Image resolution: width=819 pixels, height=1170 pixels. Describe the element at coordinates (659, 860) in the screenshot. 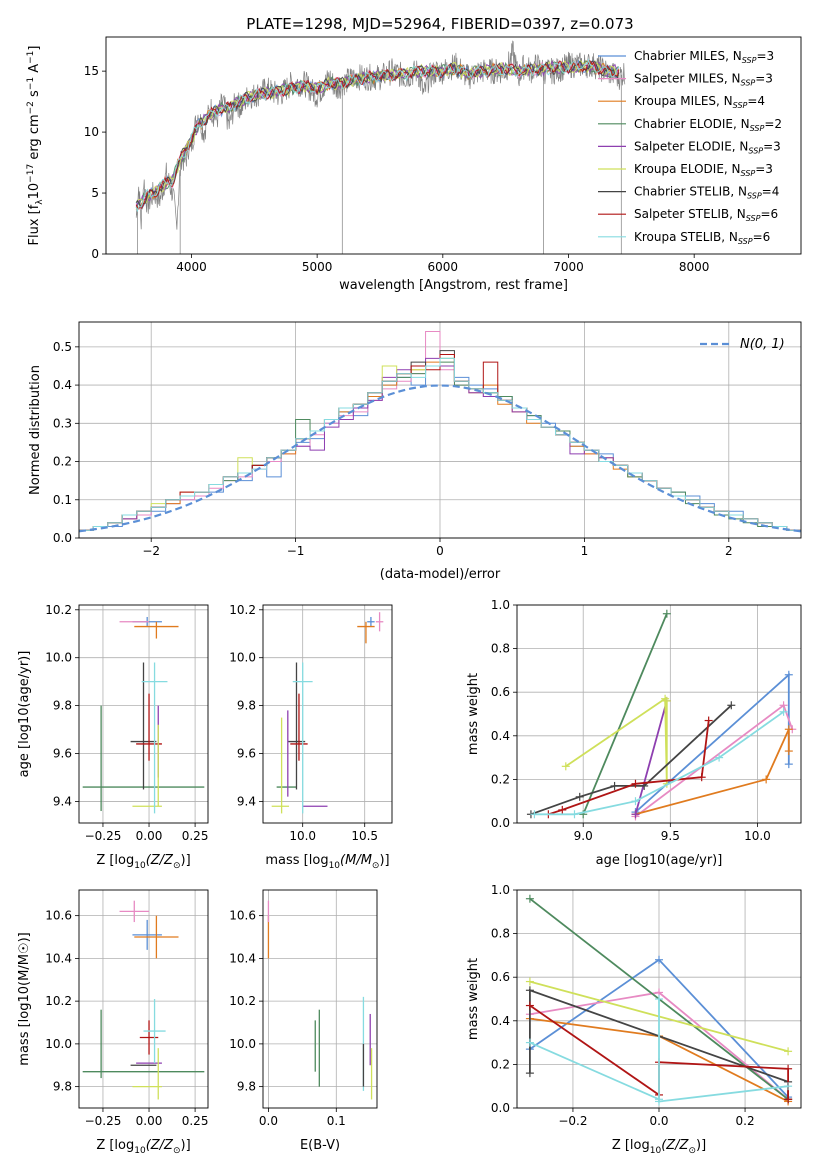

I see `x-axis-label: age [log10(age/yr)]` at that location.